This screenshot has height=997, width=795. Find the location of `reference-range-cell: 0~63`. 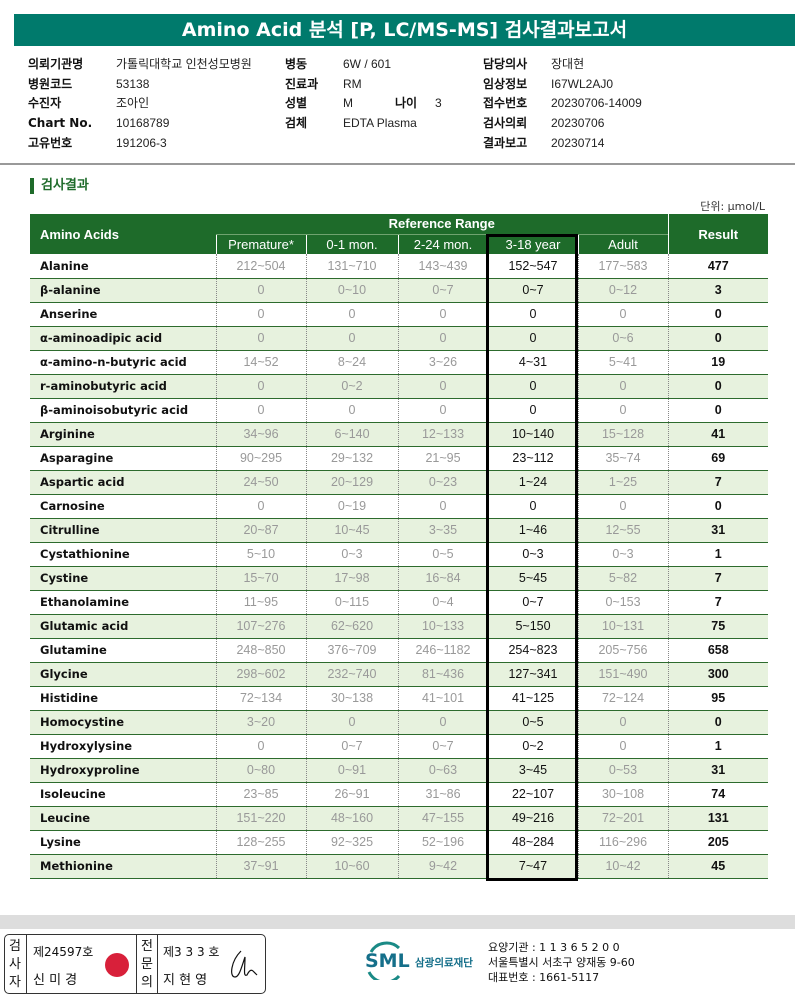

reference-range-cell: 0~63 is located at coordinates (442, 770).